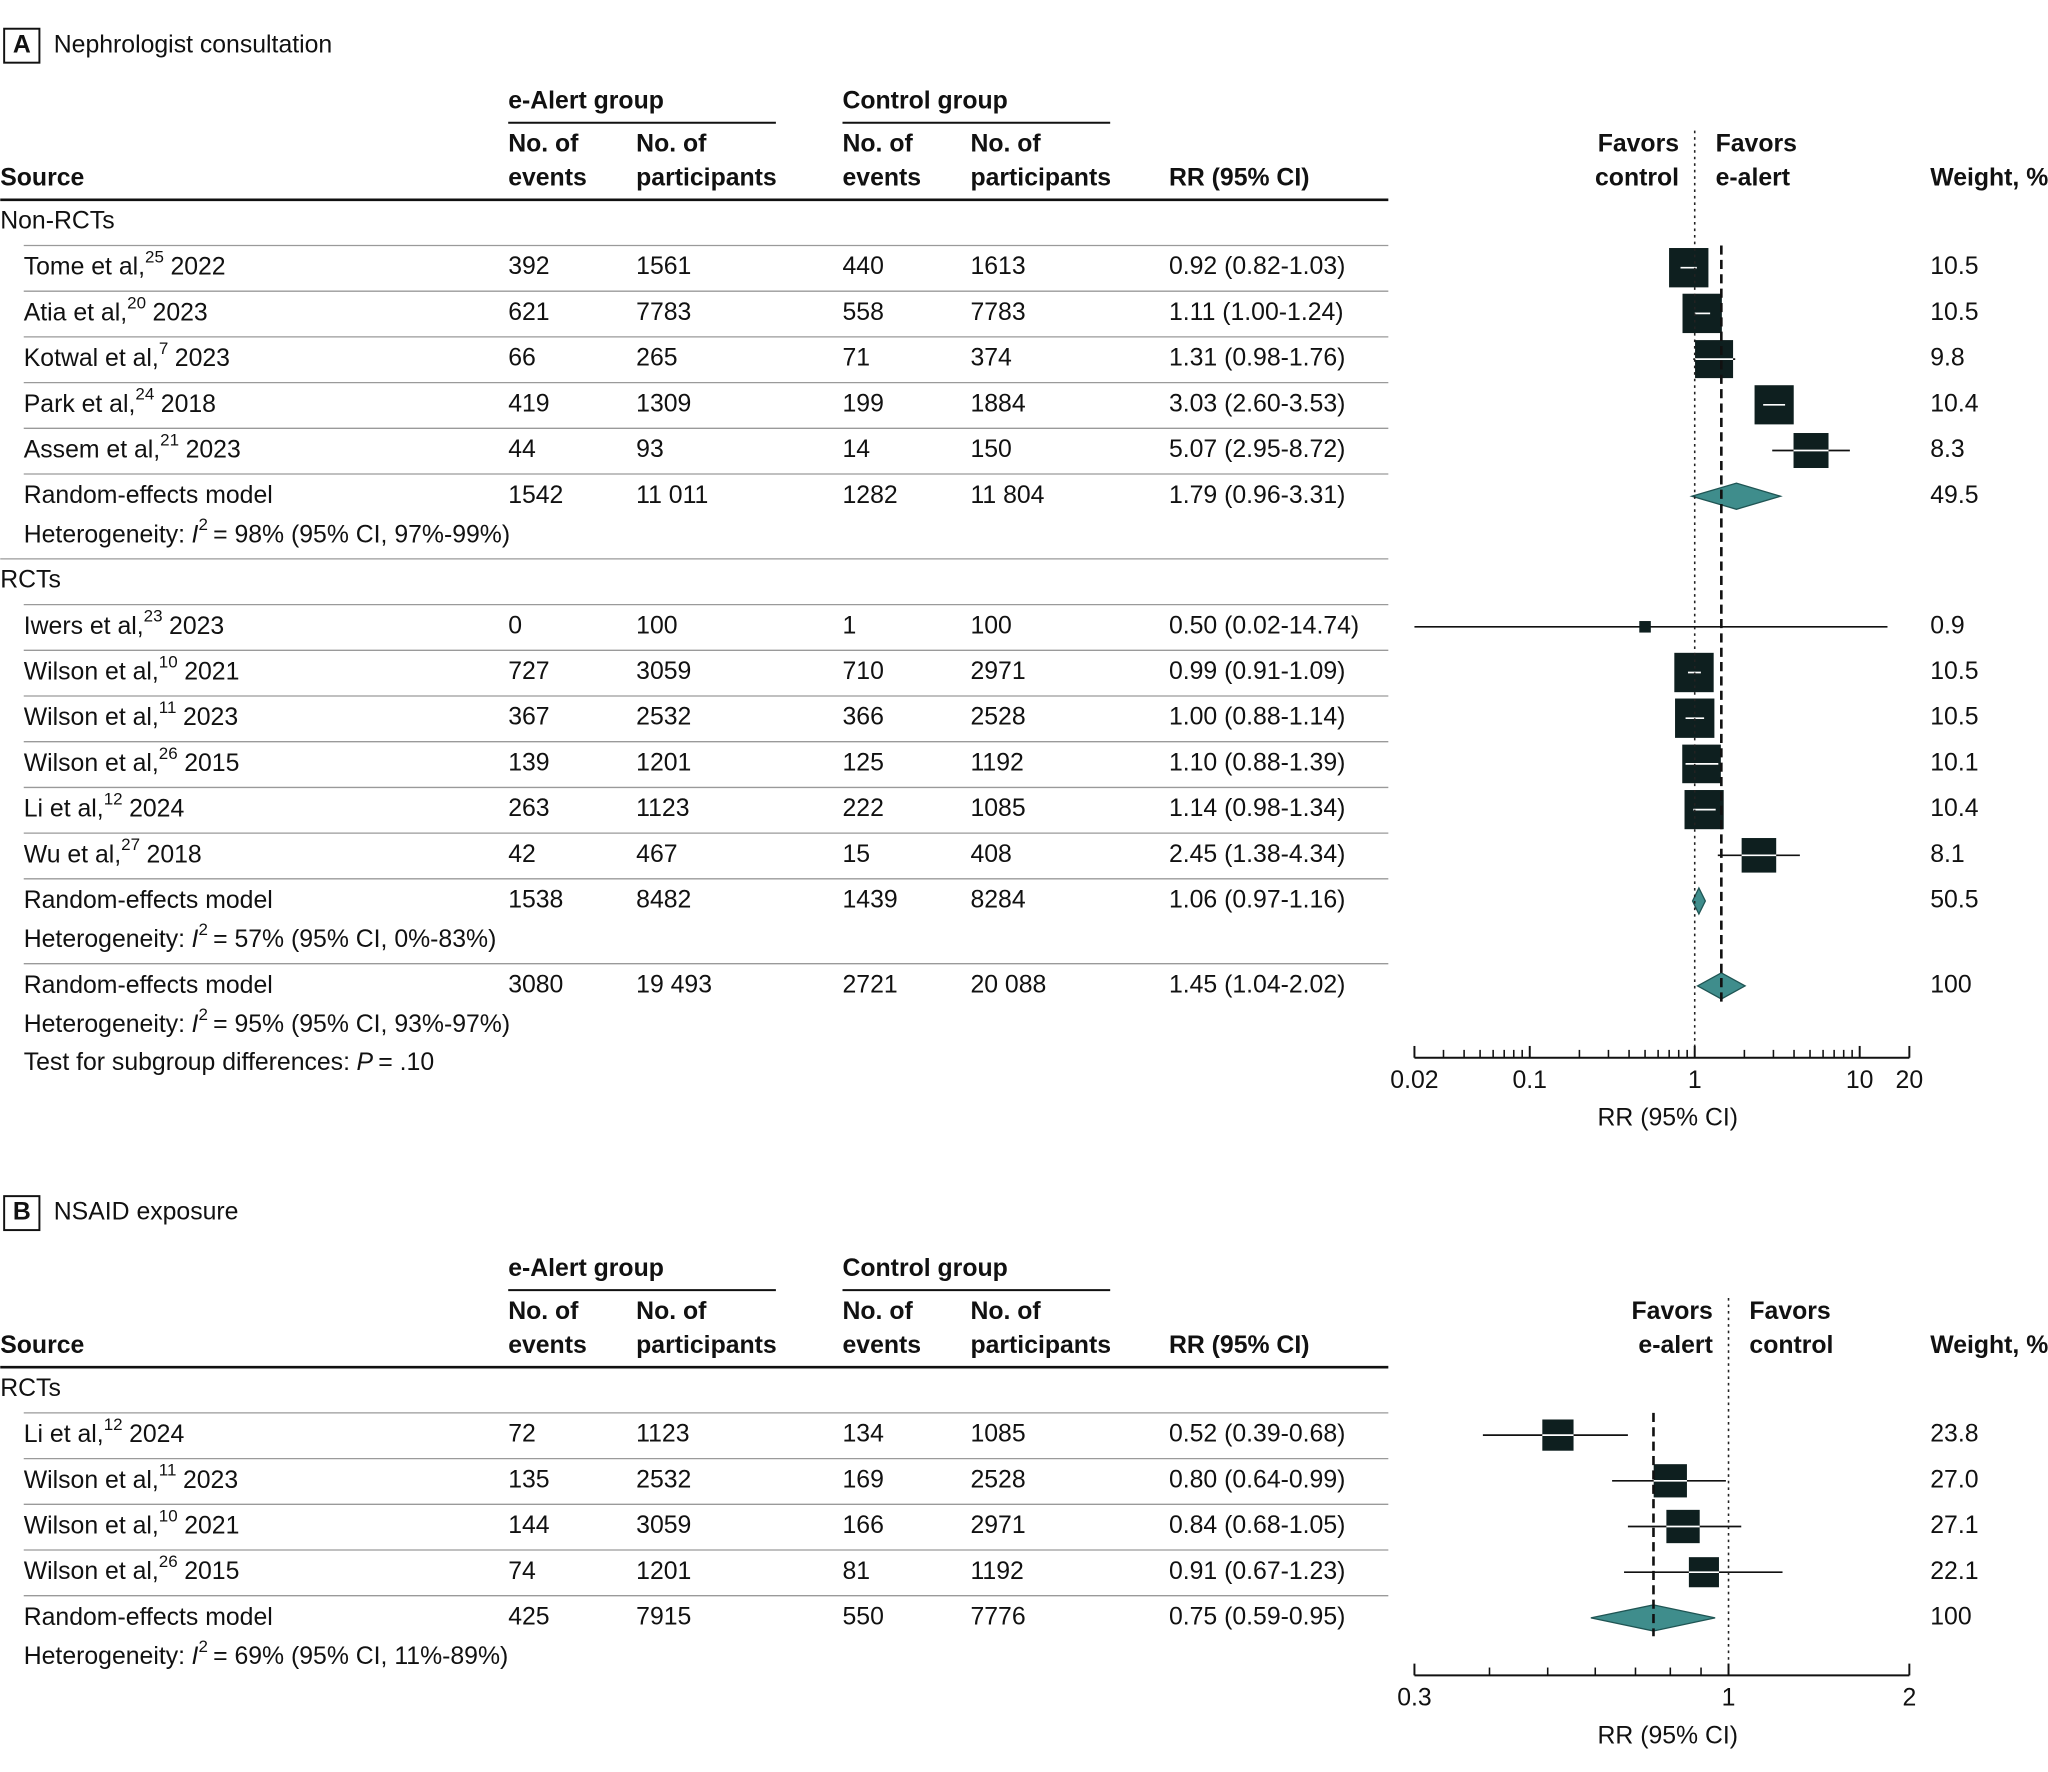  Describe the element at coordinates (1954, 266) in the screenshot. I see `weight-label: 10.5` at that location.